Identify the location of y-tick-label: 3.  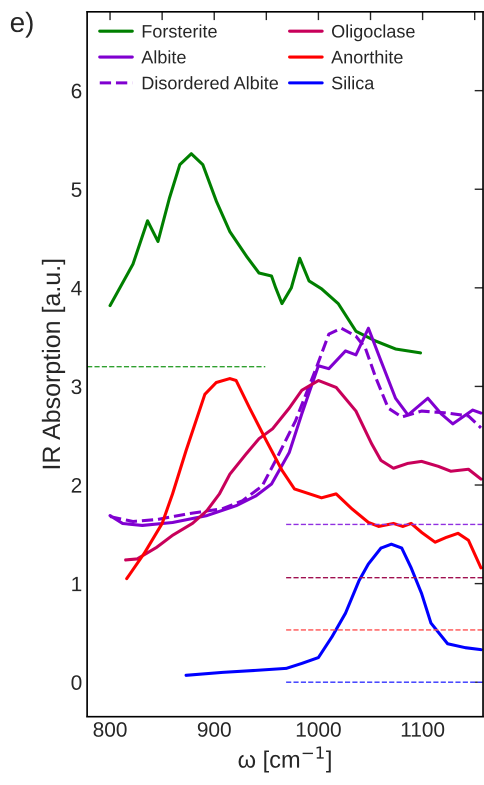
(76, 386).